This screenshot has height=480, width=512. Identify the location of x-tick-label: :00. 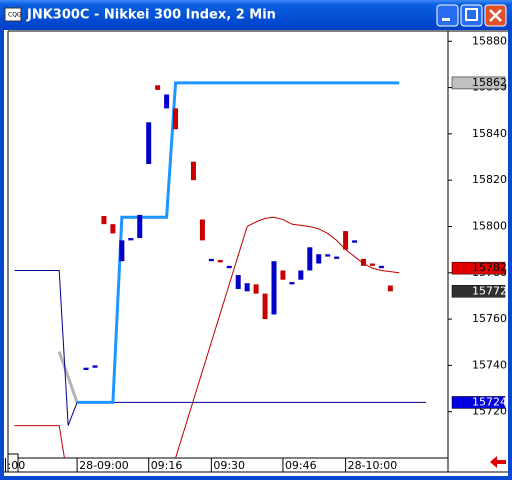
(17, 465).